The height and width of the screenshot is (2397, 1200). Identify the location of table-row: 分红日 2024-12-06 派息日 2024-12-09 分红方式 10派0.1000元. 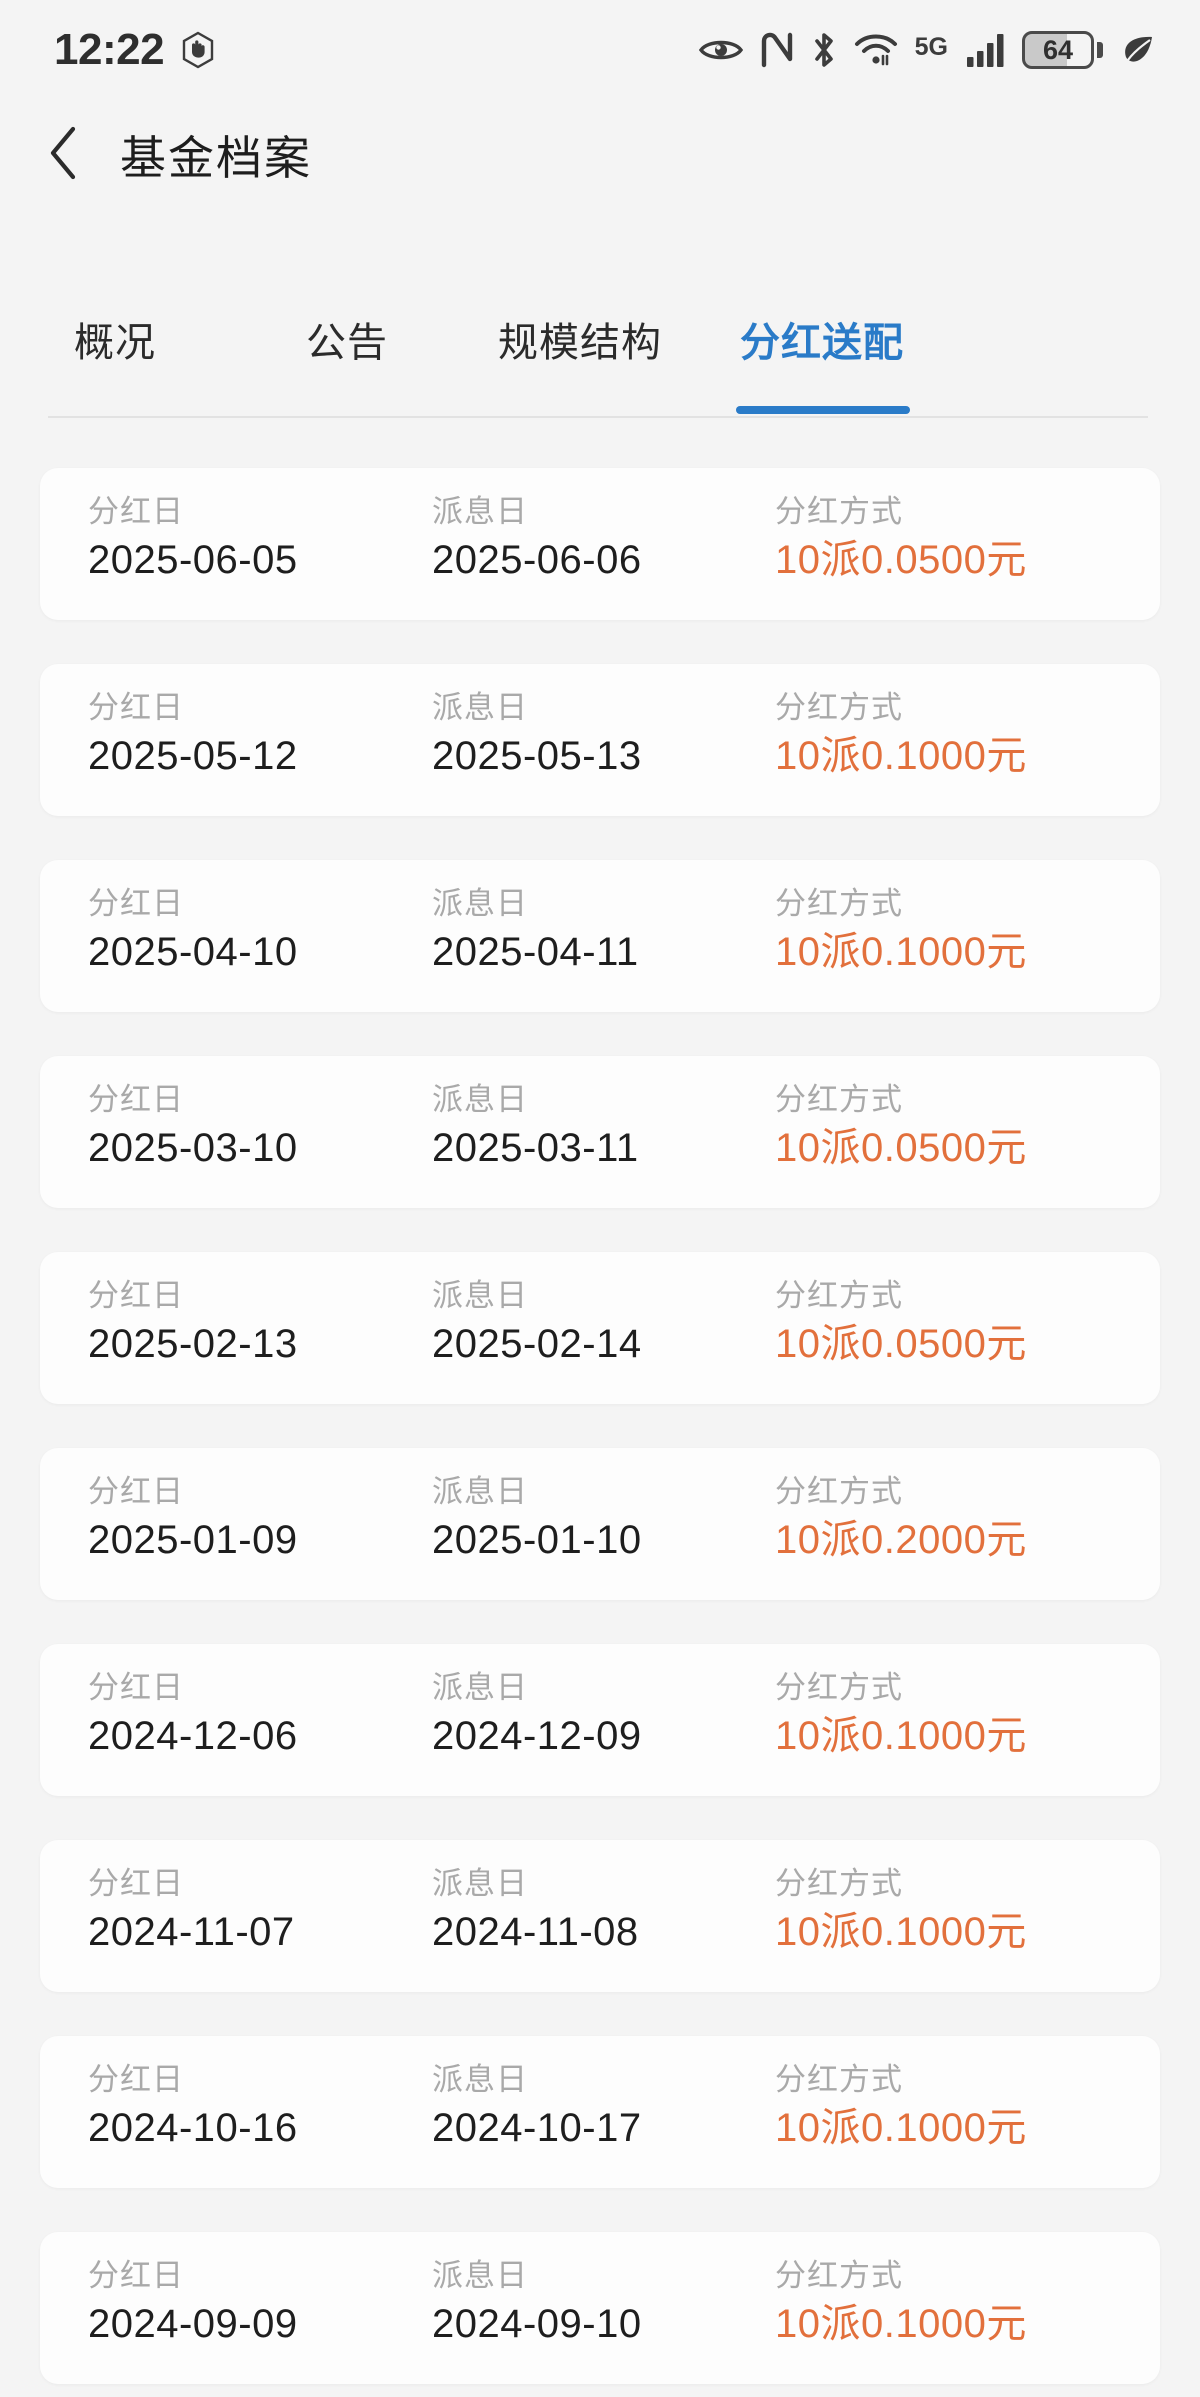
(600, 1720).